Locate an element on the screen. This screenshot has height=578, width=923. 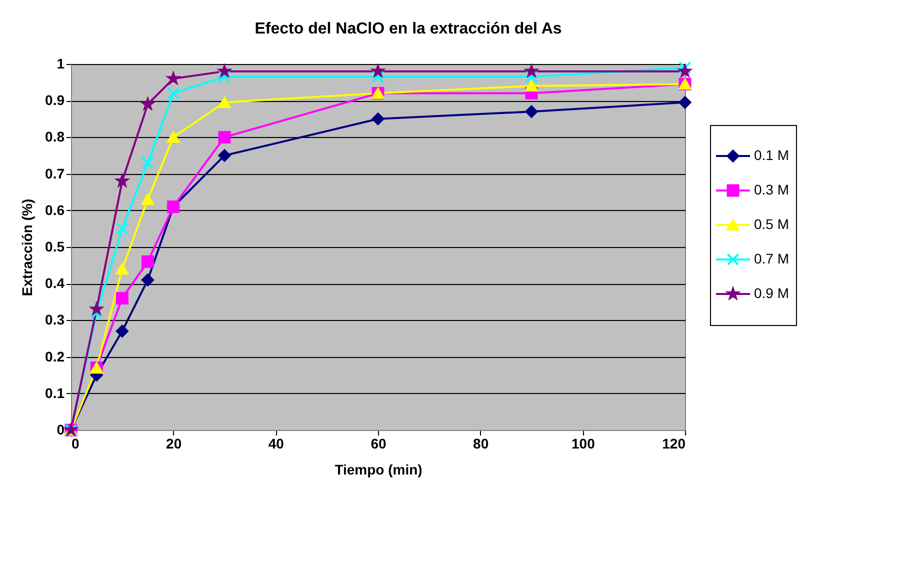
x-axis-title: Tiempo (min) is located at coordinates (378, 470).